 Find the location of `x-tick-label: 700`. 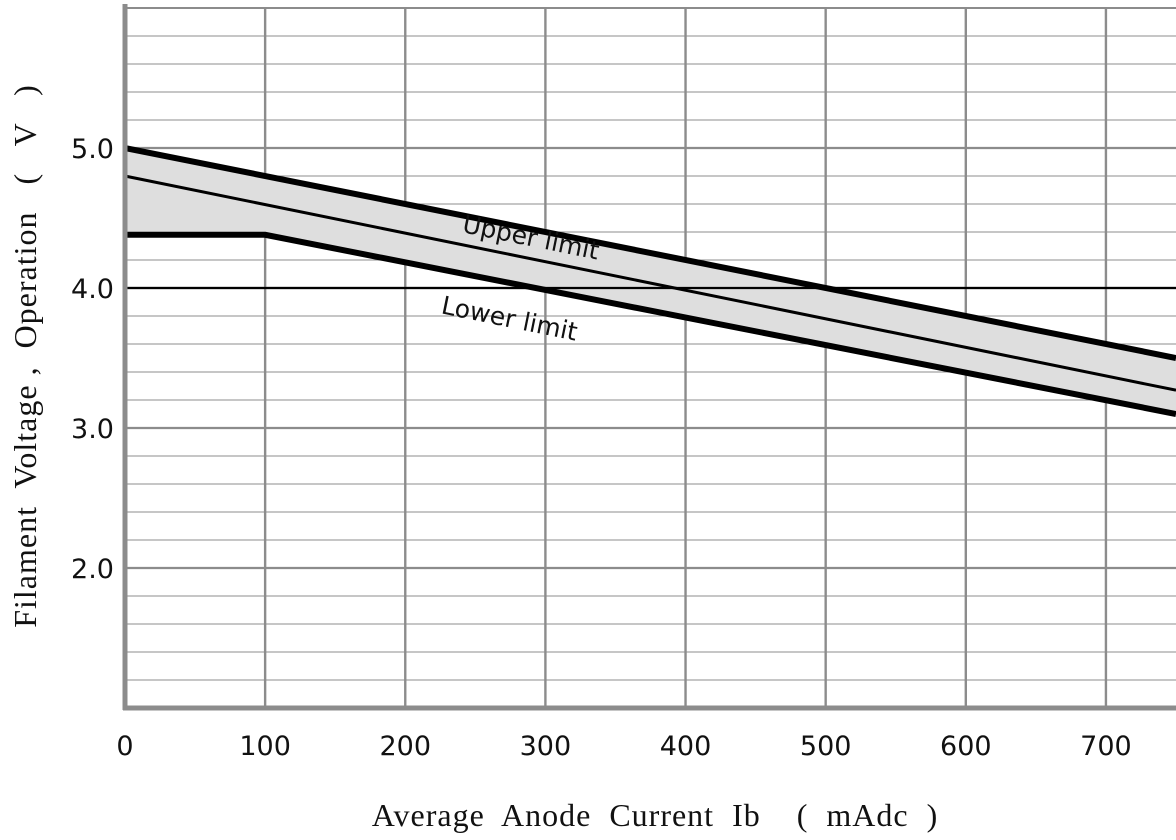

x-tick-label: 700 is located at coordinates (1106, 746).